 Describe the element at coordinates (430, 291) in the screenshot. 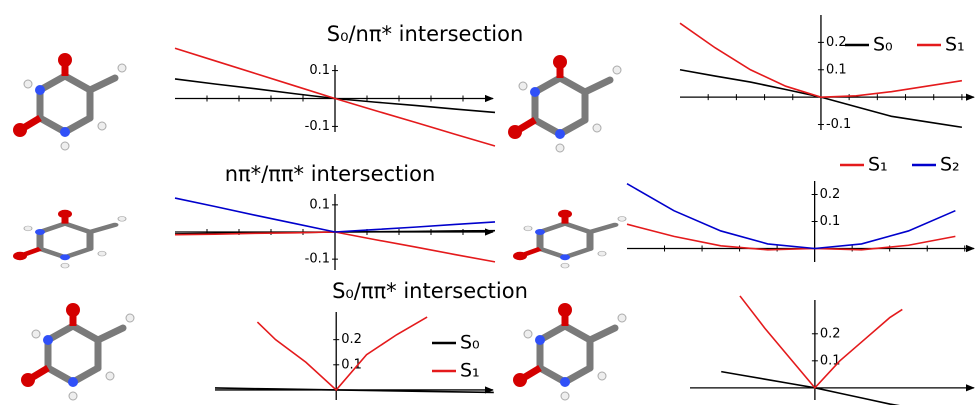

I see `chart-title: S₀/ππ* intersection` at that location.